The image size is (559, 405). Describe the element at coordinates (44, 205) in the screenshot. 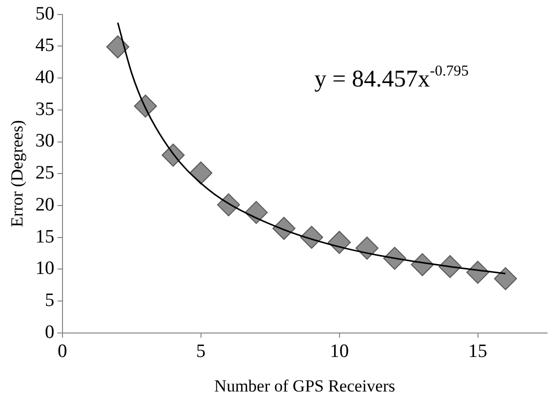

I see `y-tick-label: 20` at that location.